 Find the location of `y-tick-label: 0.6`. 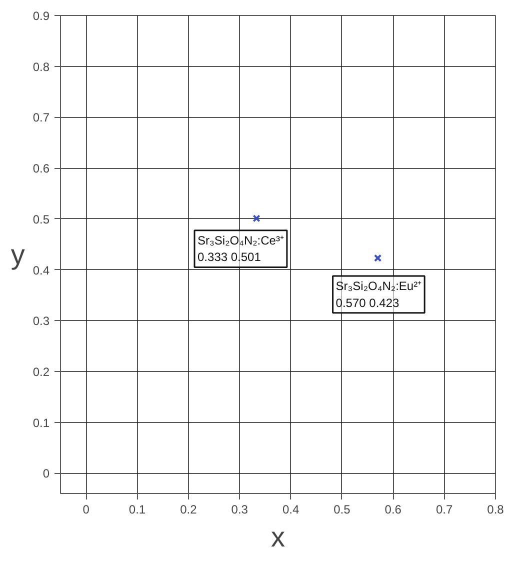

y-tick-label: 0.6 is located at coordinates (41, 169).